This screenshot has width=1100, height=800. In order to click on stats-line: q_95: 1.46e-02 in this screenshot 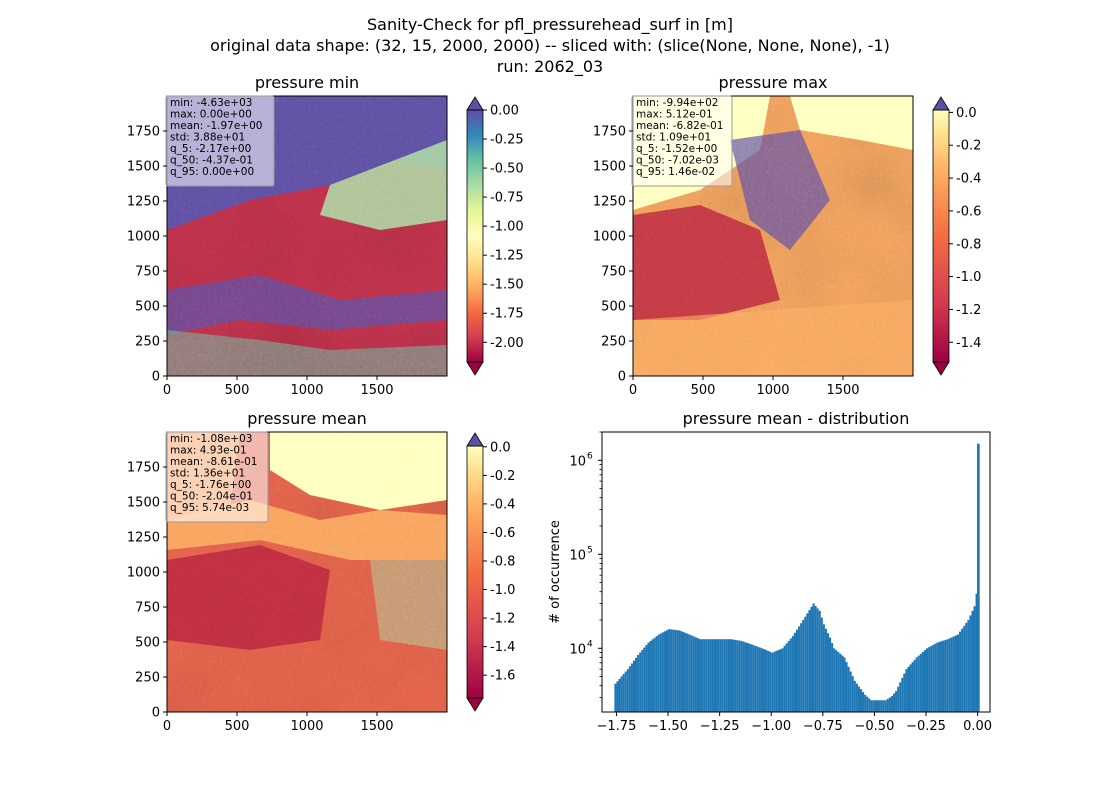, I will do `click(675, 172)`.